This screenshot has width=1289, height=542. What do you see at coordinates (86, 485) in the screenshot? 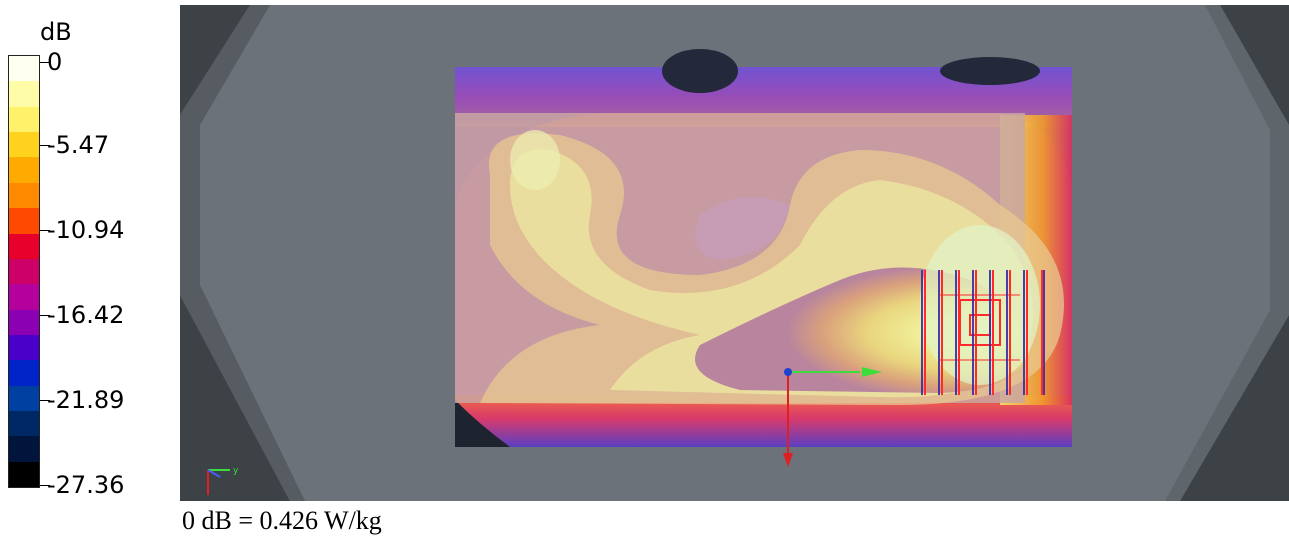
I see `legend-label: -27.36` at bounding box center [86, 485].